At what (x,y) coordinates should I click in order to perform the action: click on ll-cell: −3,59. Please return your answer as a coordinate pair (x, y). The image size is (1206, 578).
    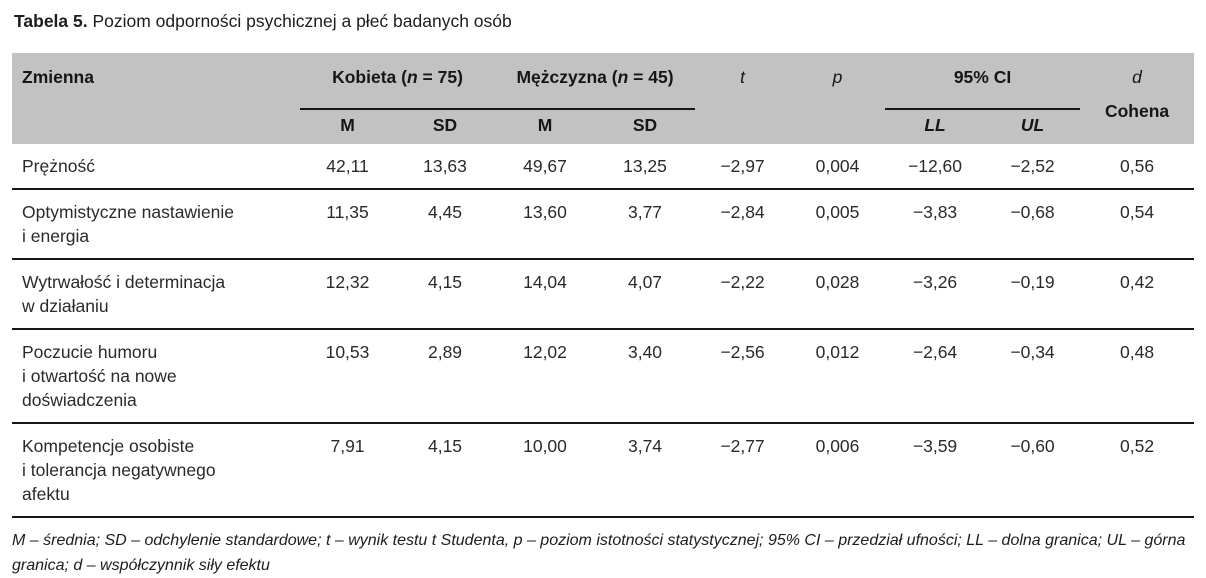
    Looking at the image, I should click on (935, 446).